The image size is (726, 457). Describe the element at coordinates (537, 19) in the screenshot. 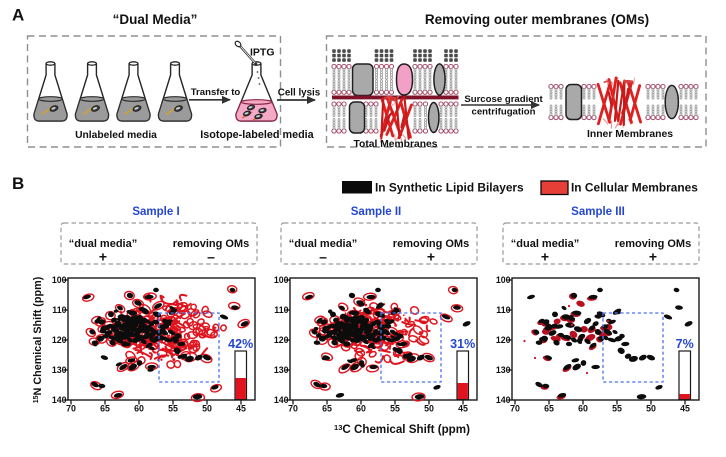

I see `svg-text: Removing outer membranes (OMs)` at that location.